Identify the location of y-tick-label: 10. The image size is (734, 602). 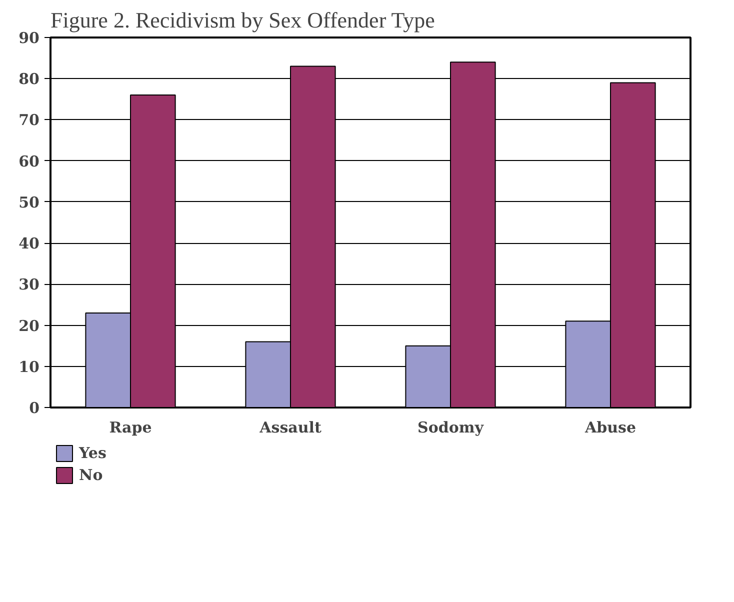
(29, 367).